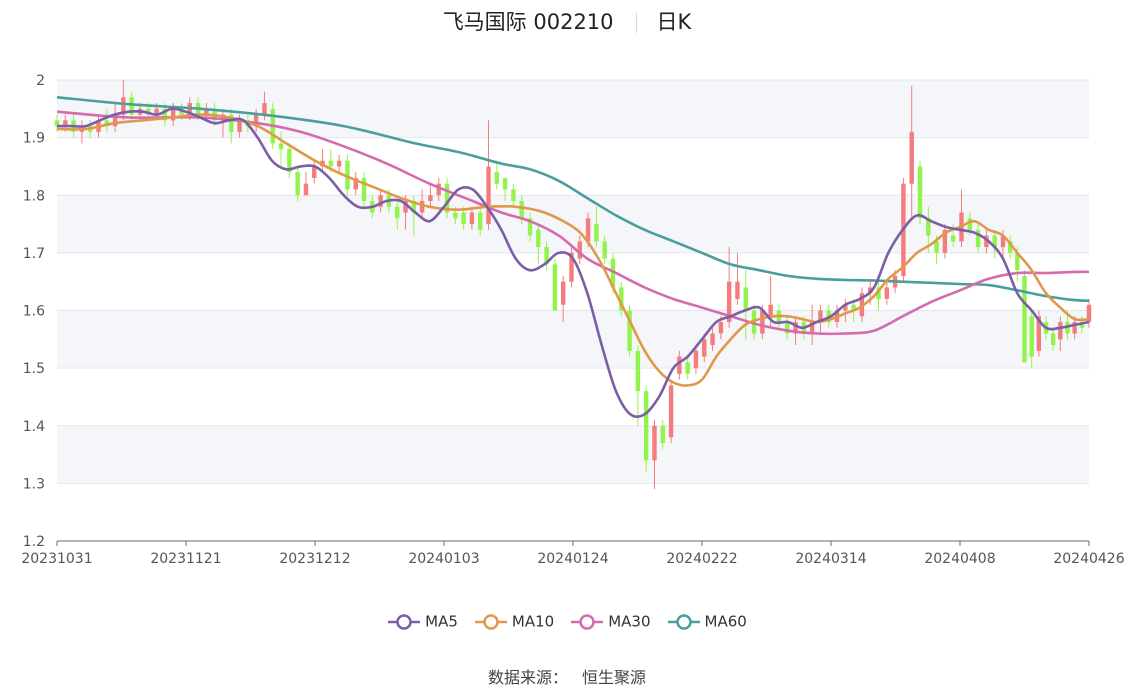 Image resolution: width=1134 pixels, height=689 pixels. What do you see at coordinates (40, 81) in the screenshot?
I see `y-tick-label: 2` at bounding box center [40, 81].